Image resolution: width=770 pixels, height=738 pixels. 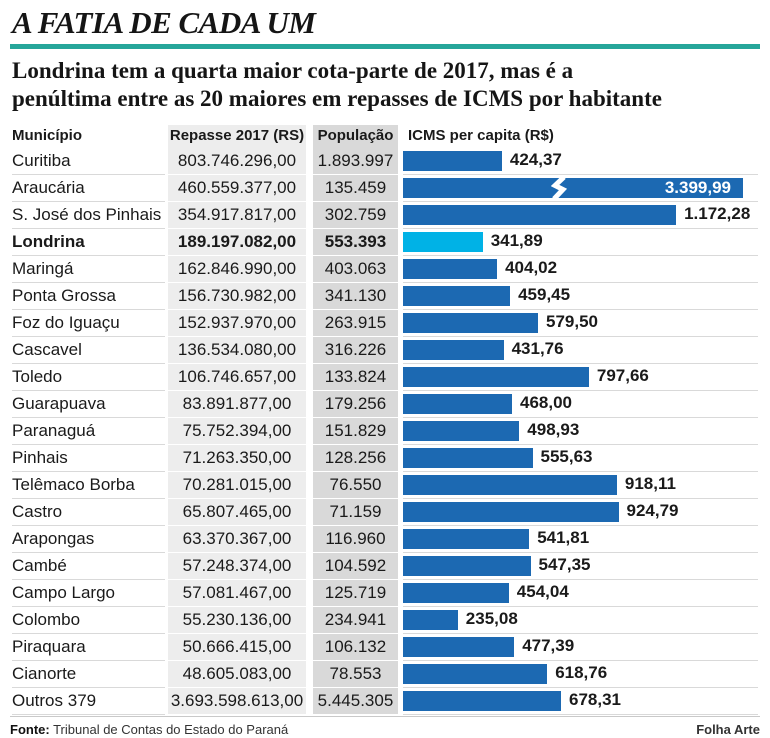 What do you see at coordinates (385, 404) in the screenshot?
I see `table-row: Guarapuava 83.891.877,00 179.256 468,00` at bounding box center [385, 404].